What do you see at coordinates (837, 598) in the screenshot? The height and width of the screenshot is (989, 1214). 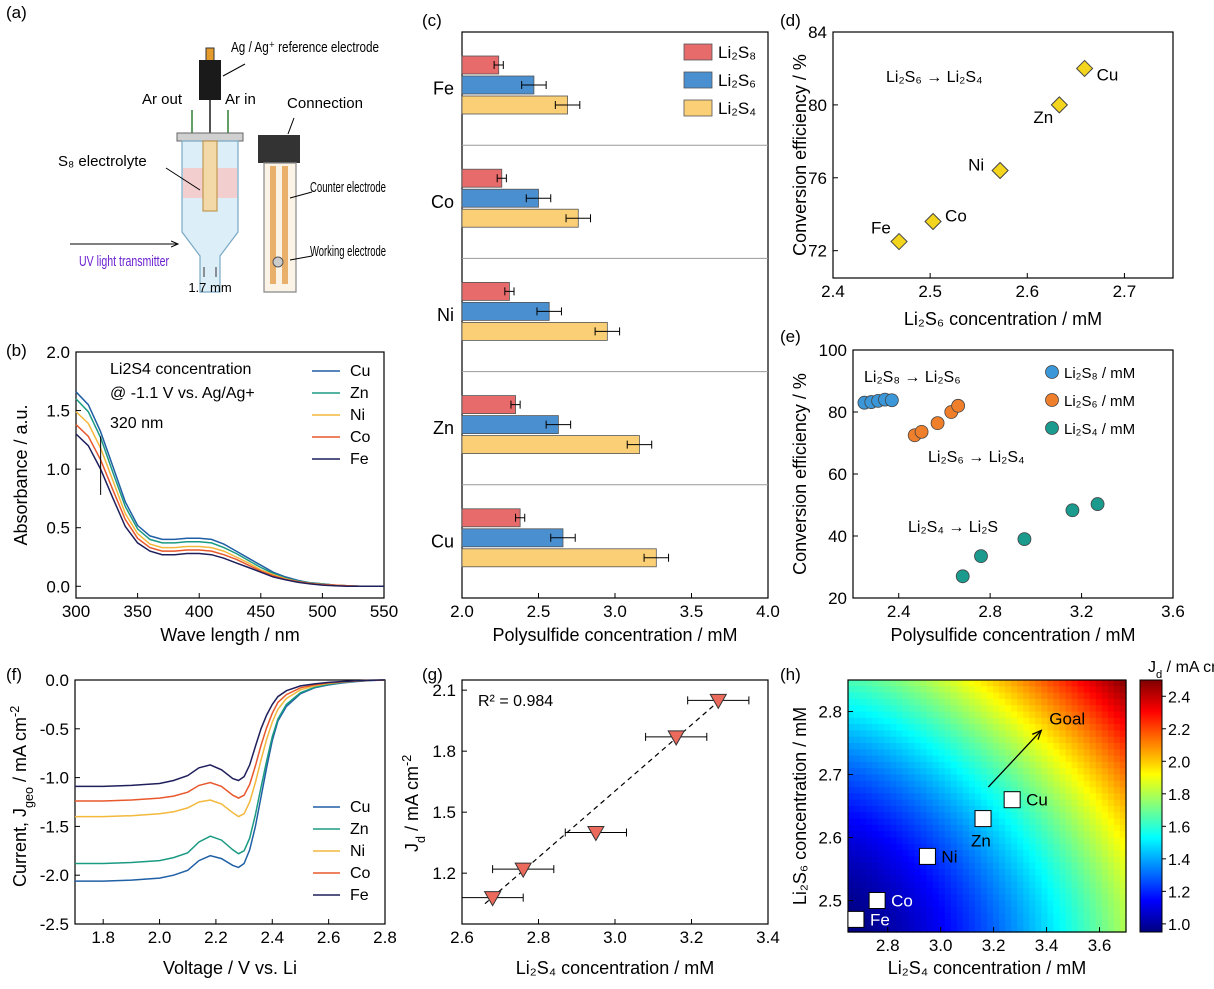 I see `y-tick-label: 20` at bounding box center [837, 598].